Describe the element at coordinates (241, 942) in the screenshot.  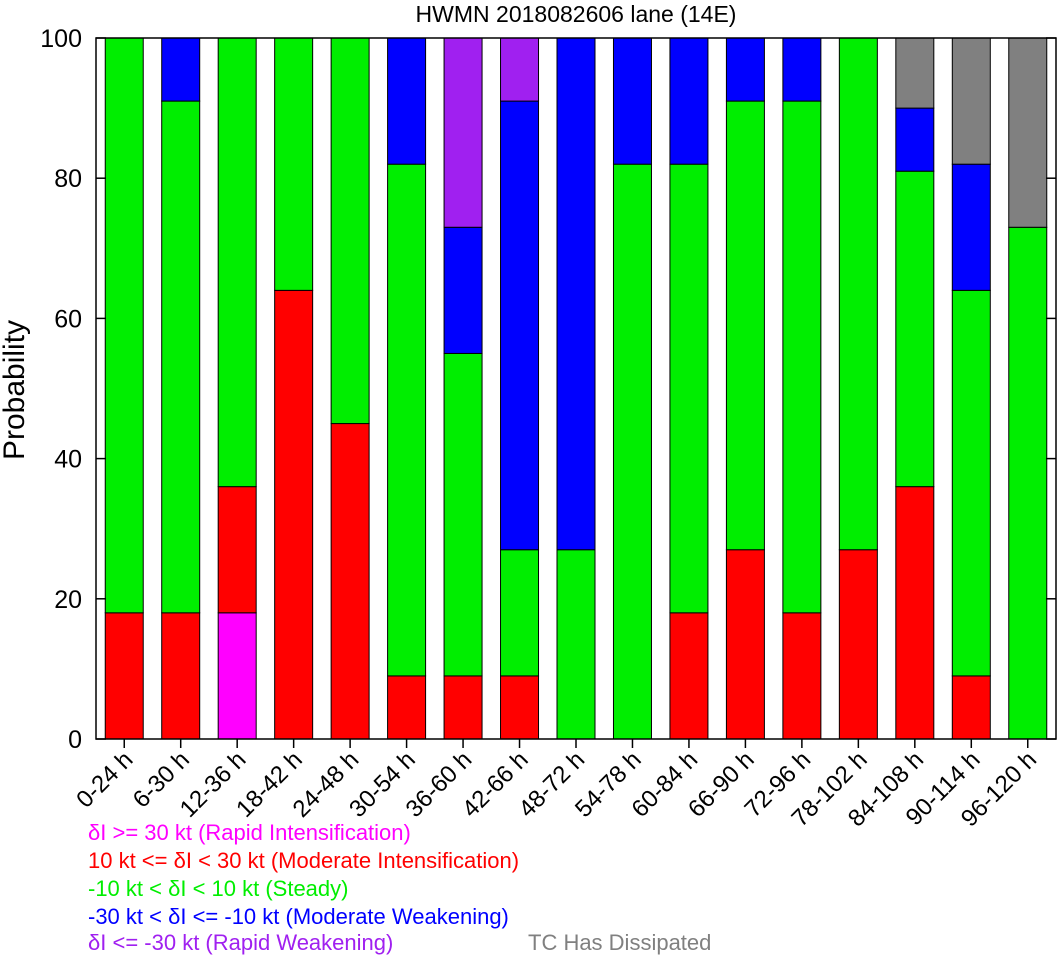
I see `legend-item-rapid-weakening: δI <= -30 kt (Rapid Weakening)` at that location.